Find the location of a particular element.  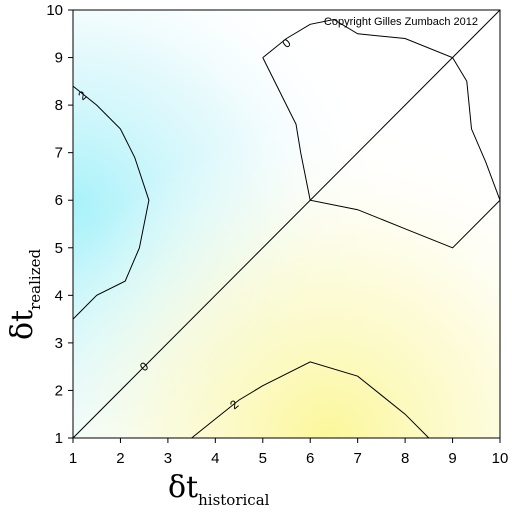

y-tick-label: 1 is located at coordinates (59, 438).